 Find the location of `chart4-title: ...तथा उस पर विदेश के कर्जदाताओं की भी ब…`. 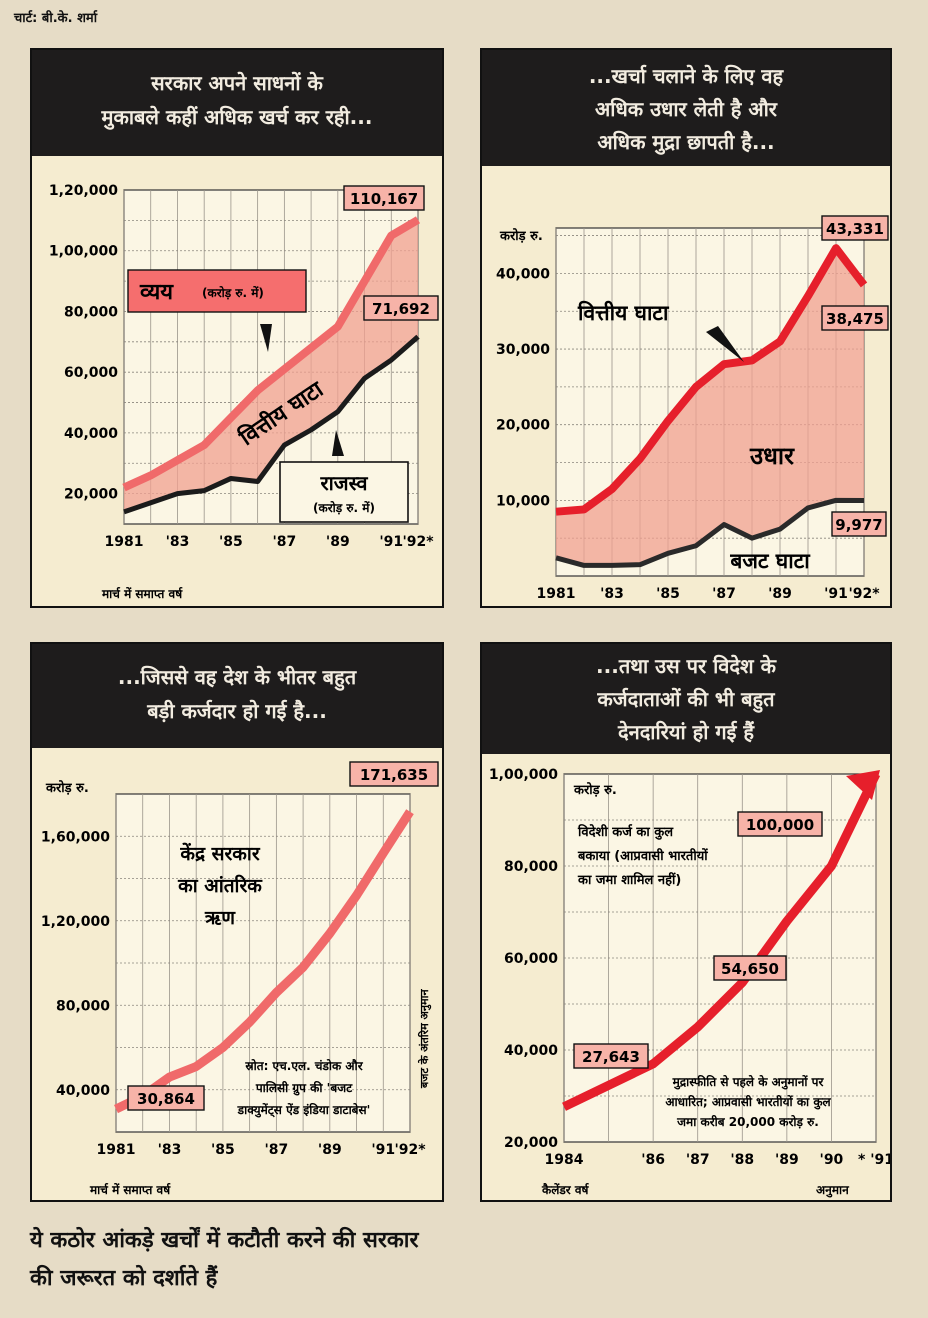

chart4-title: ...तथा उस पर विदेश के कर्जदाताओं की भी ब… is located at coordinates (686, 699).